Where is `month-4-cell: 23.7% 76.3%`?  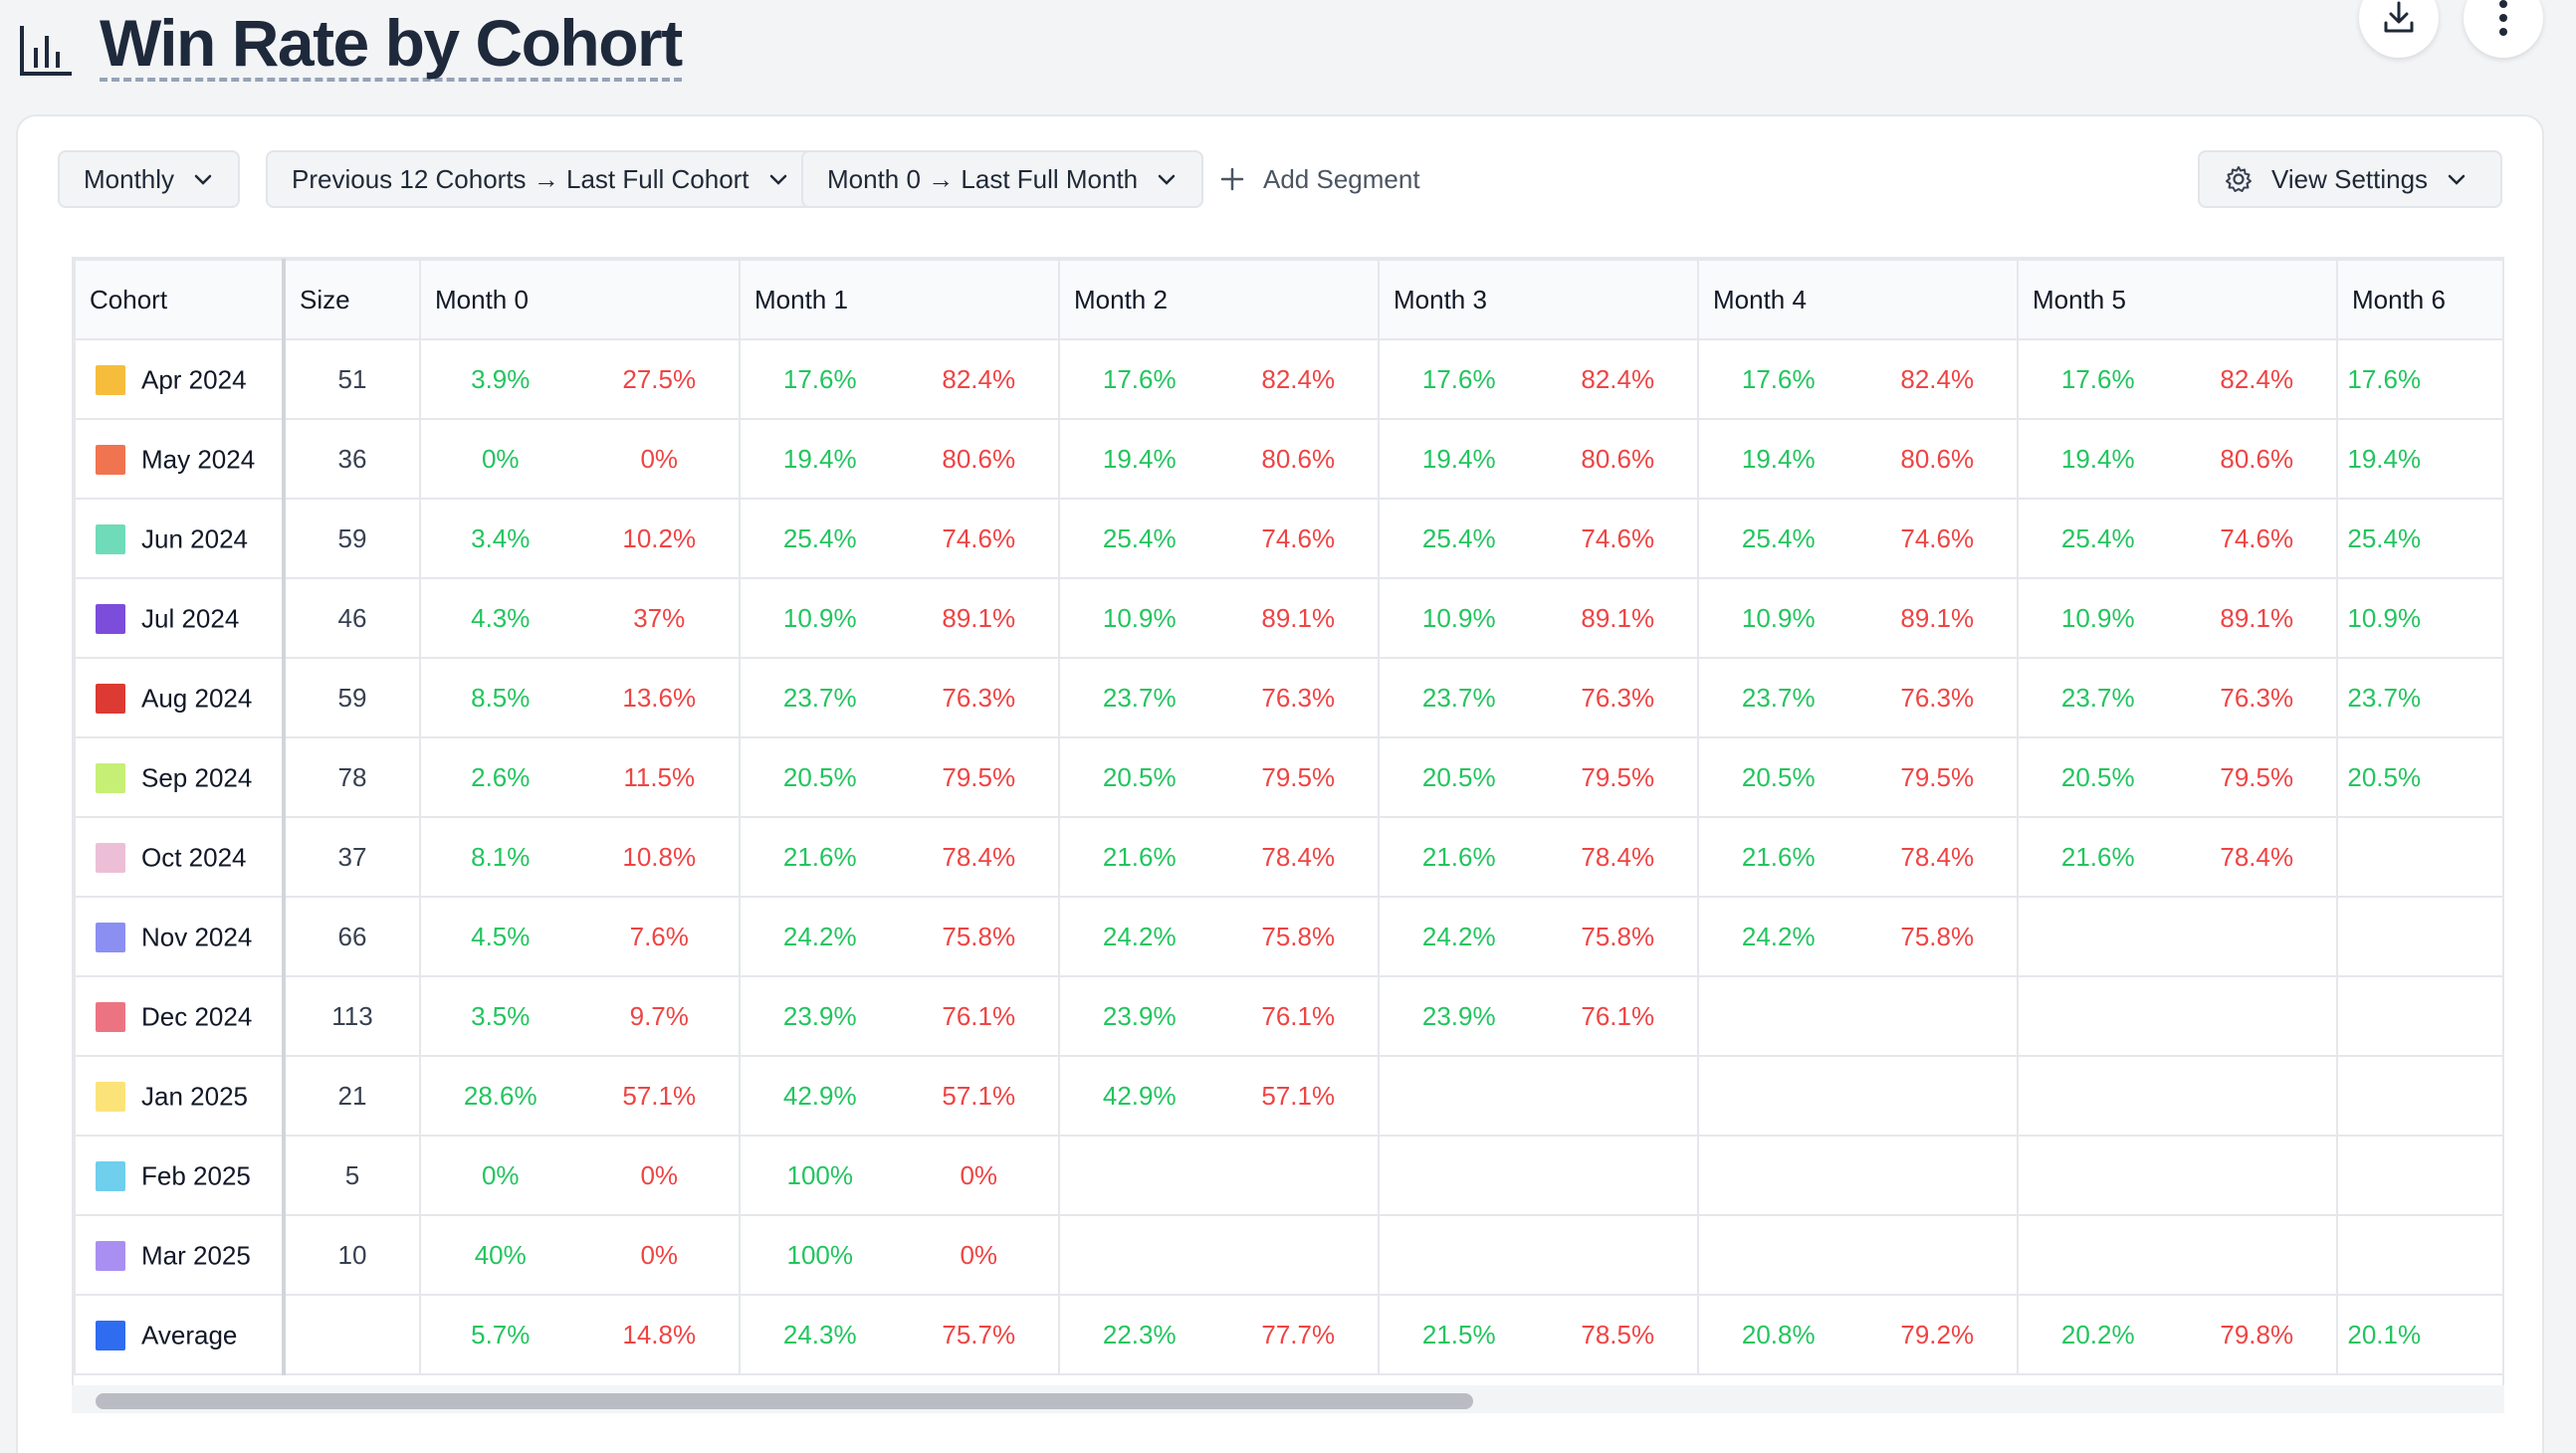
month-4-cell: 23.7% 76.3% is located at coordinates (1858, 697).